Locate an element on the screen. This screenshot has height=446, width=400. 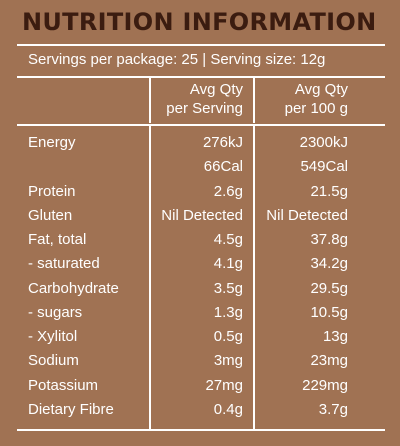
nutrient-row: 66Cal 549Cal is located at coordinates (200, 167).